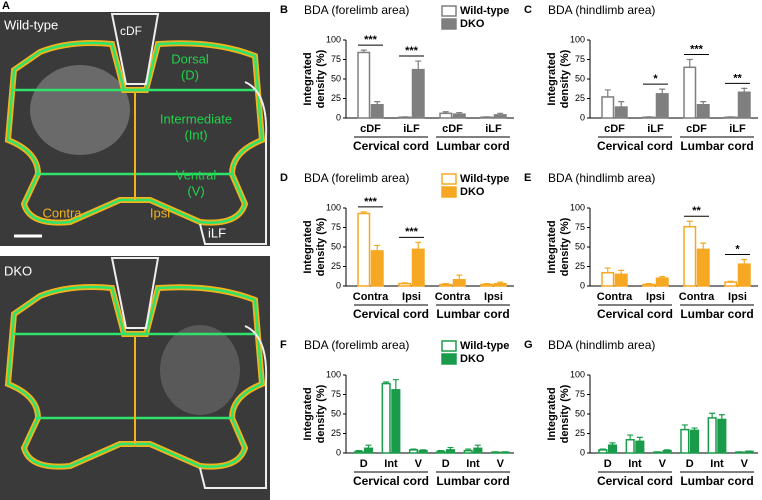 The image size is (762, 500). Describe the element at coordinates (484, 11) in the screenshot. I see `legend-label: Wild-type` at that location.